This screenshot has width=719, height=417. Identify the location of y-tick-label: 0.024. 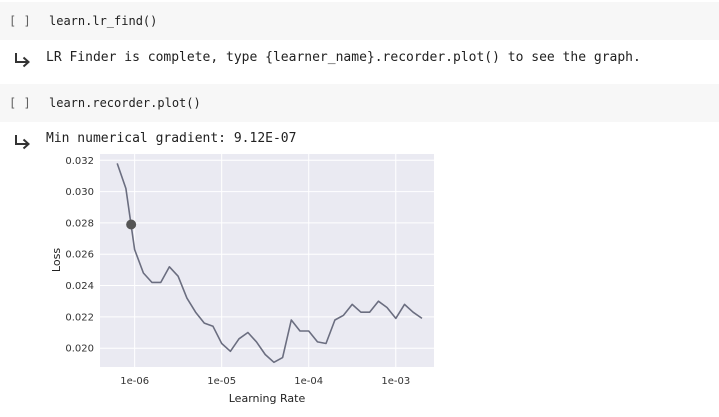
(79, 286).